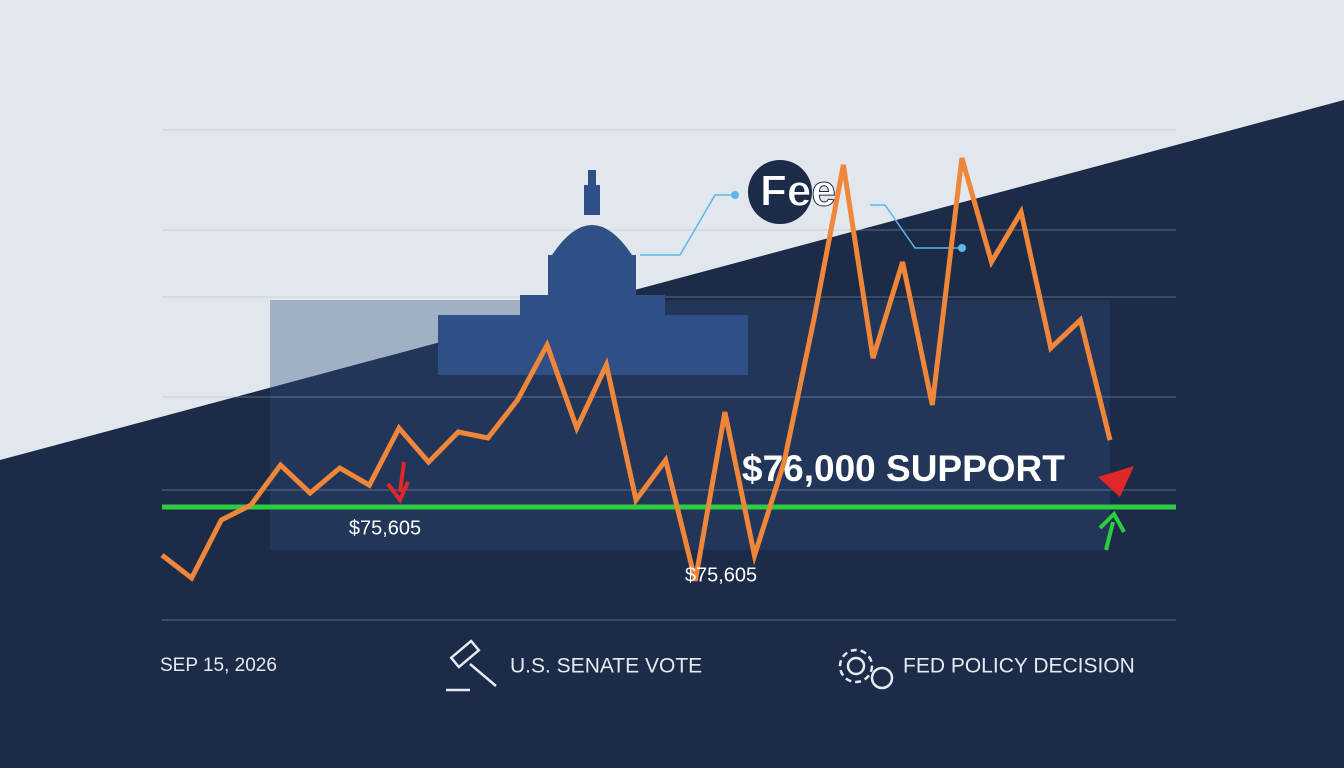  I want to click on capitol-wing, so click(593, 345).